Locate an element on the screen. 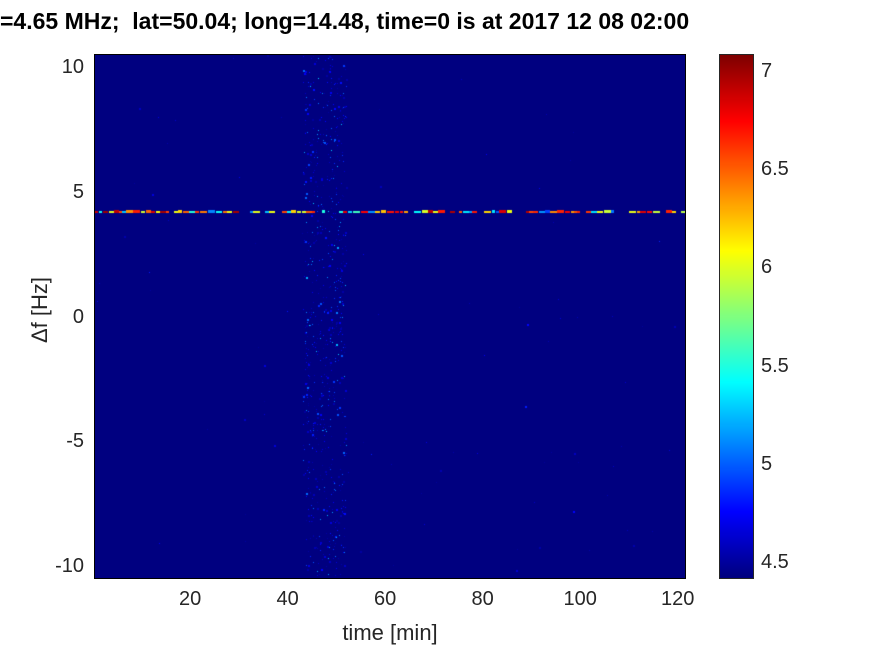 The width and height of the screenshot is (875, 656). x-tick-label: 100 is located at coordinates (580, 599).